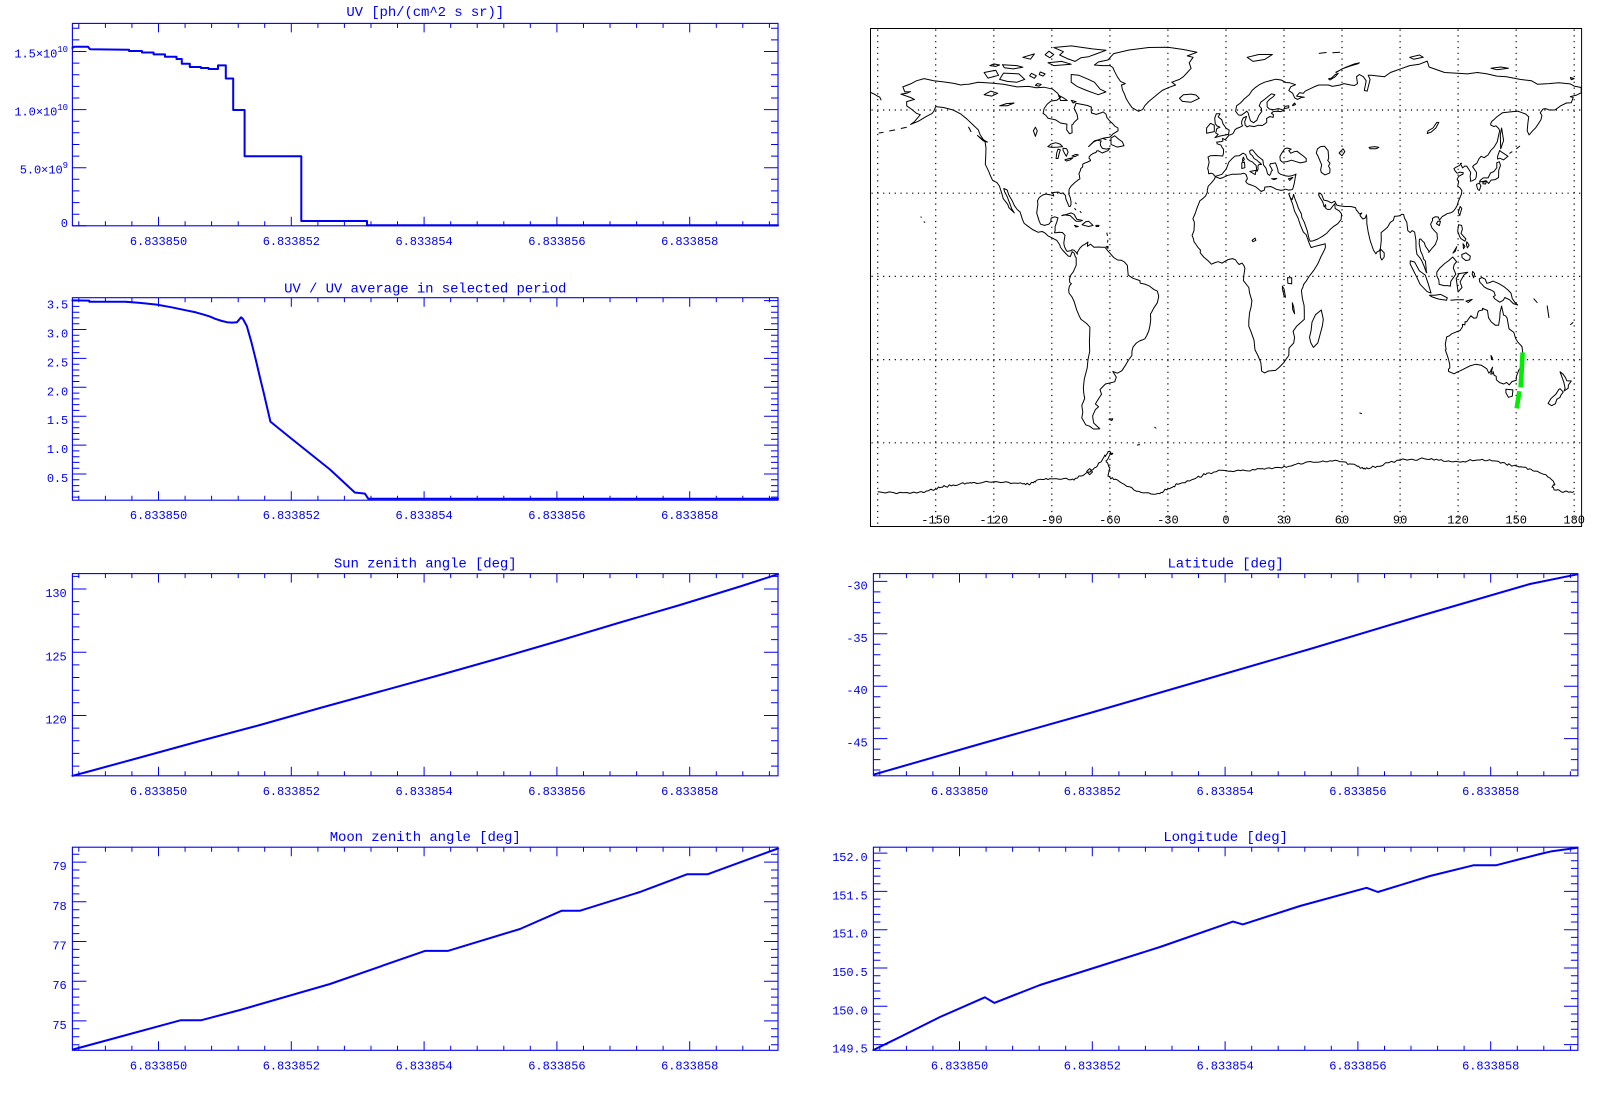 Image resolution: width=1600 pixels, height=1100 pixels. What do you see at coordinates (856, 691) in the screenshot?
I see `svg-text: -40` at bounding box center [856, 691].